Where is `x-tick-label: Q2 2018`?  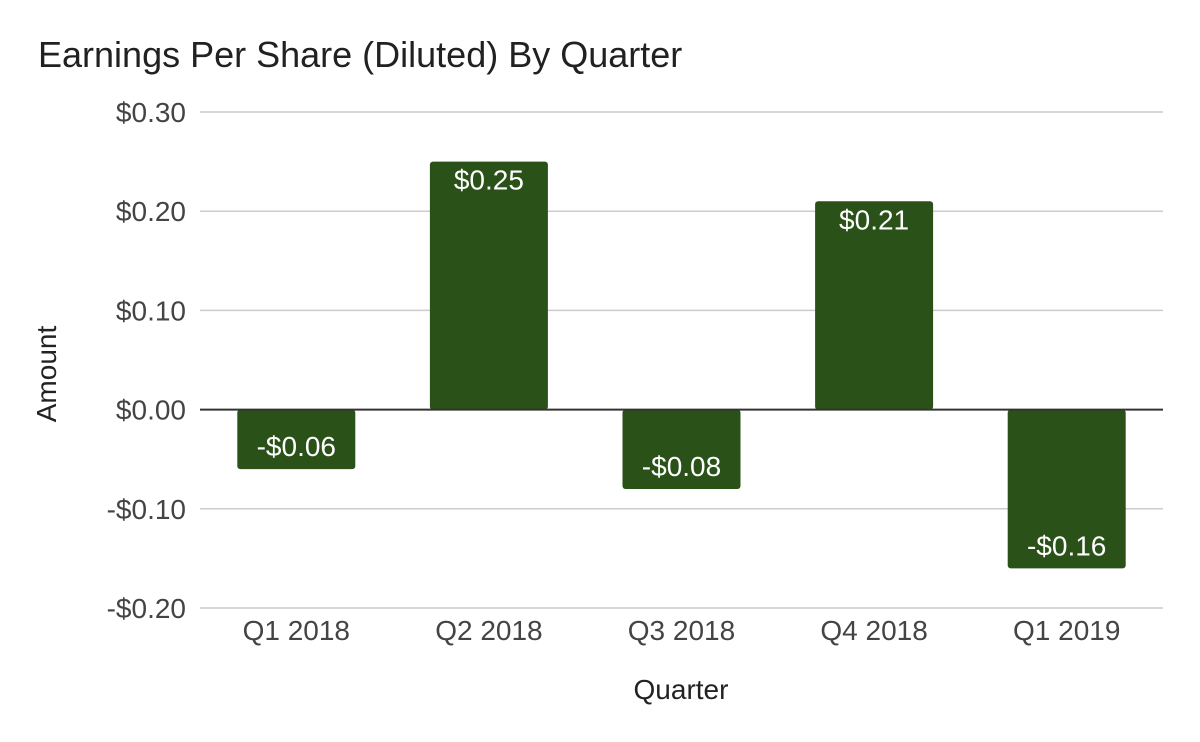 x-tick-label: Q2 2018 is located at coordinates (488, 630).